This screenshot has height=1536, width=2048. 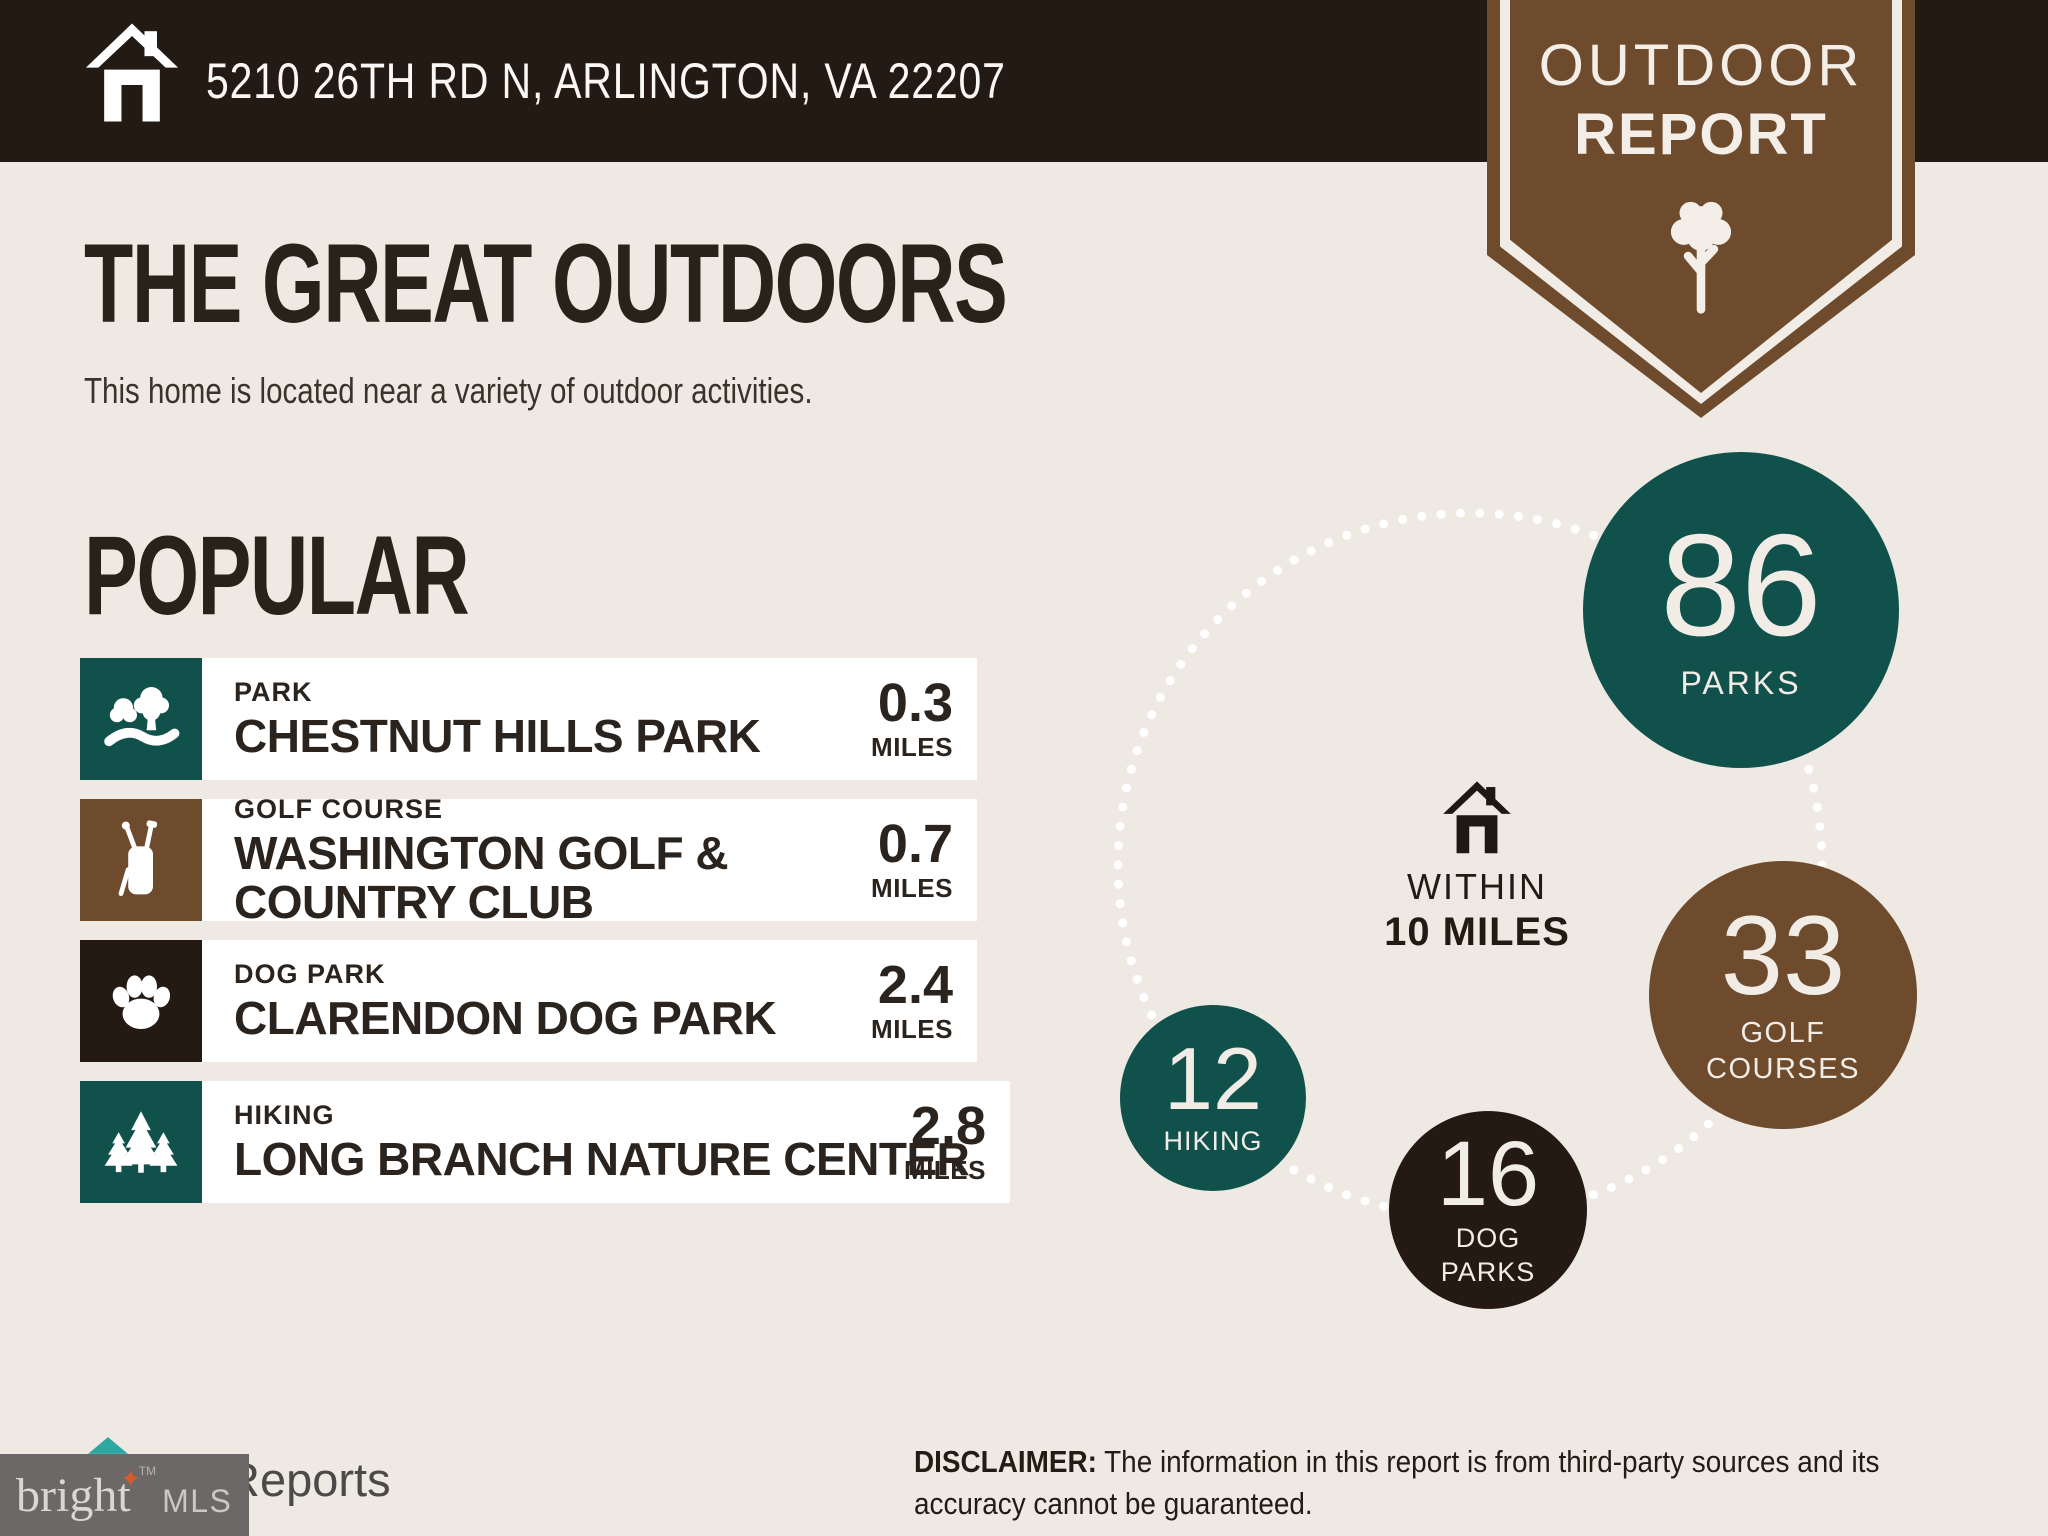 What do you see at coordinates (1488, 1237) in the screenshot?
I see `bubble-label-line1: DOG` at bounding box center [1488, 1237].